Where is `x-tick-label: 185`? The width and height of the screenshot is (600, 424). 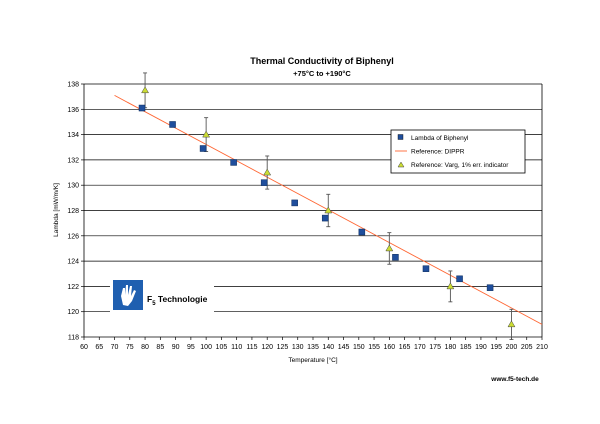
x-tick-label: 185 is located at coordinates (466, 347).